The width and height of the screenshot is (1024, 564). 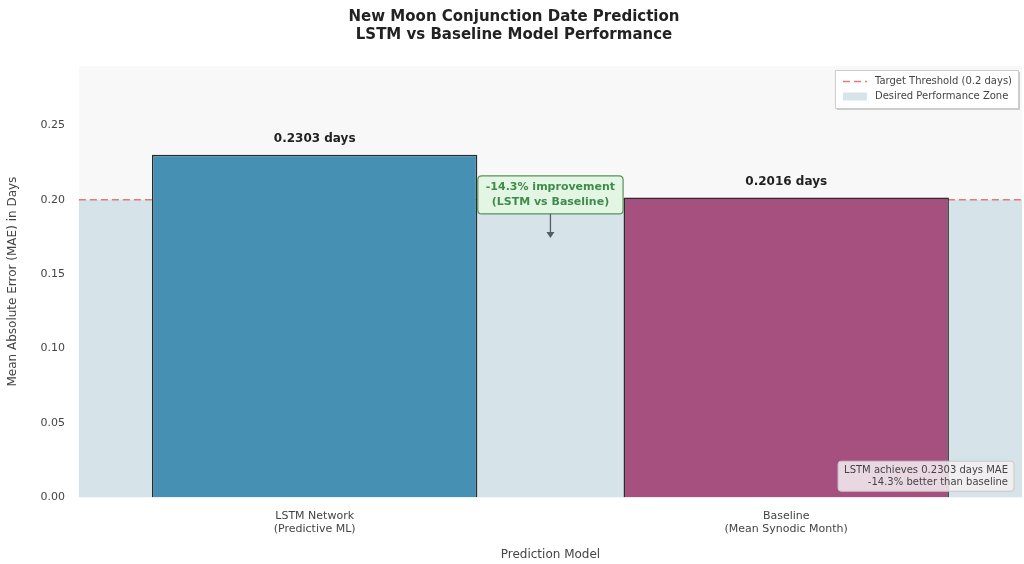 What do you see at coordinates (52, 497) in the screenshot?
I see `y-tick-label: 0.00` at bounding box center [52, 497].